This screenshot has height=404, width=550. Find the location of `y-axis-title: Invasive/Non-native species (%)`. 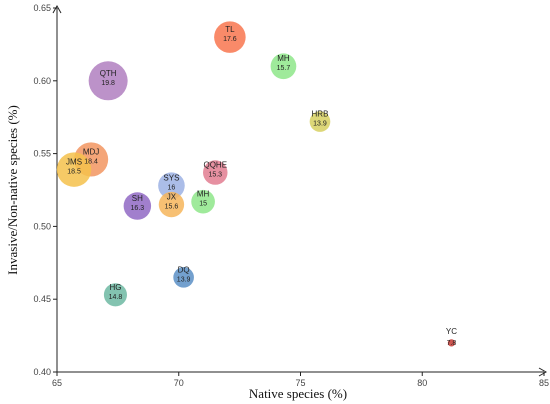

y-axis-title: Invasive/Non-native species (%) is located at coordinates (12, 190).